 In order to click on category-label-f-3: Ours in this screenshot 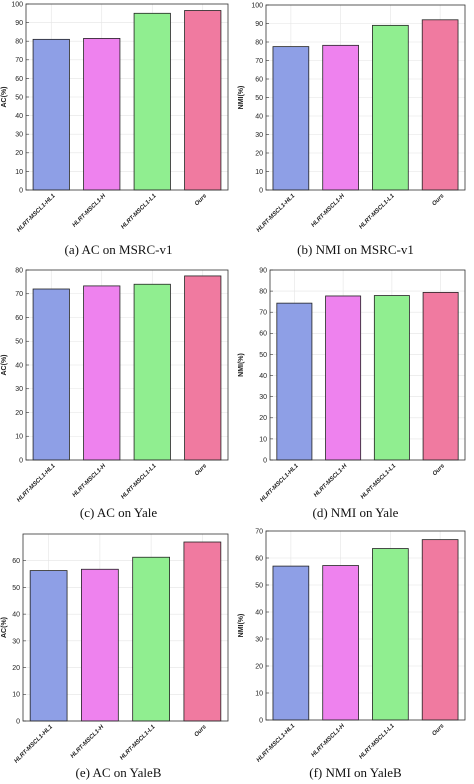, I will do `click(438, 730)`.